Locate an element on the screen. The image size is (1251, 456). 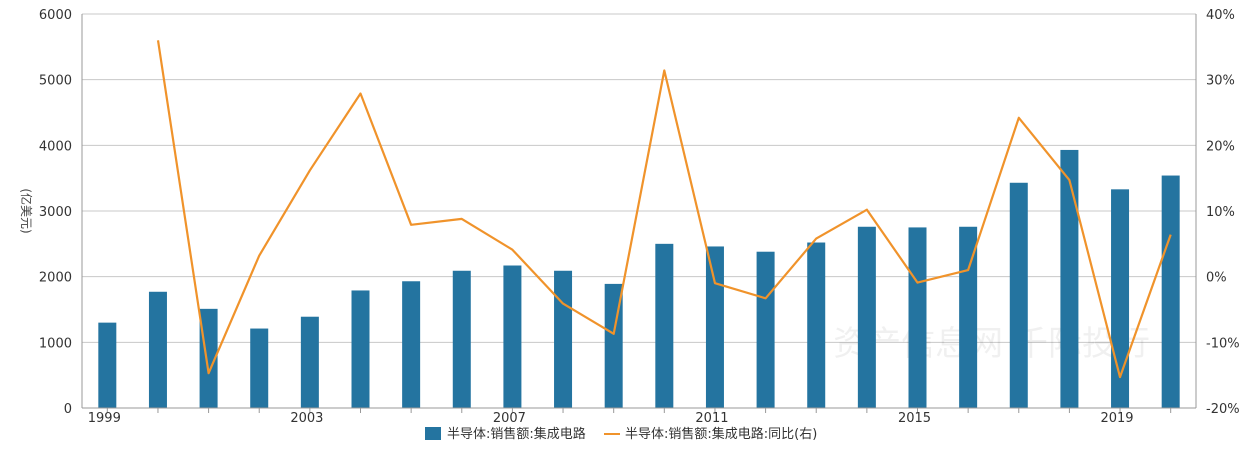
watermark-text: 资产信息网 千际投行 is located at coordinates (991, 344).